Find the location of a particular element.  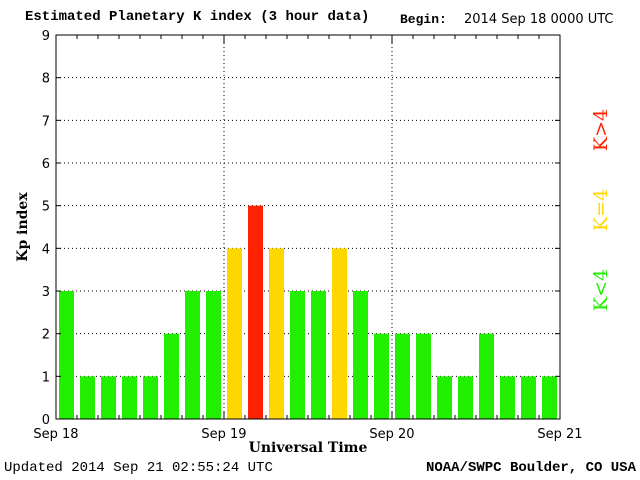

y-tick-label: 6 is located at coordinates (46, 164).